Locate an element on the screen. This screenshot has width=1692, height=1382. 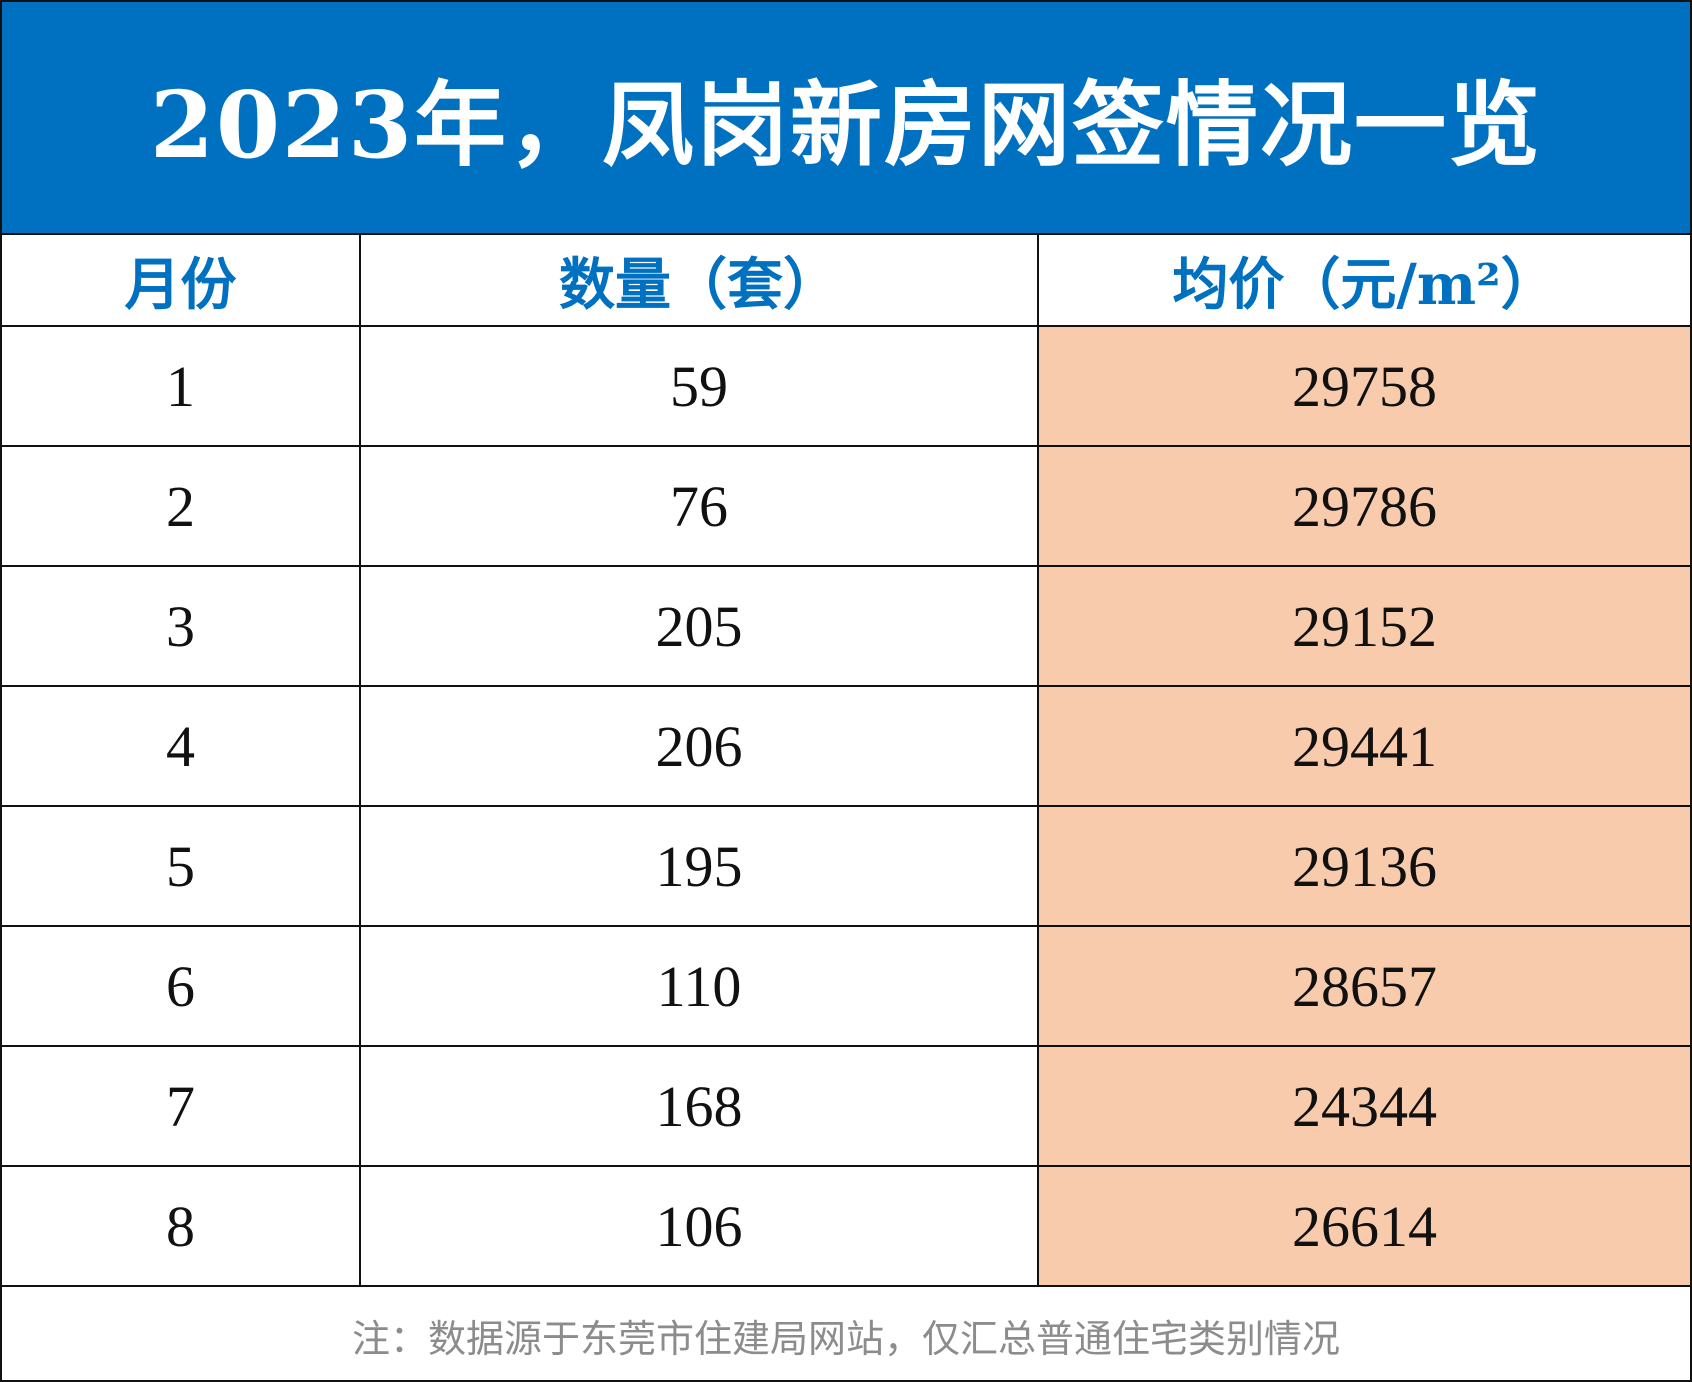
month-cell: 4 is located at coordinates (181, 746).